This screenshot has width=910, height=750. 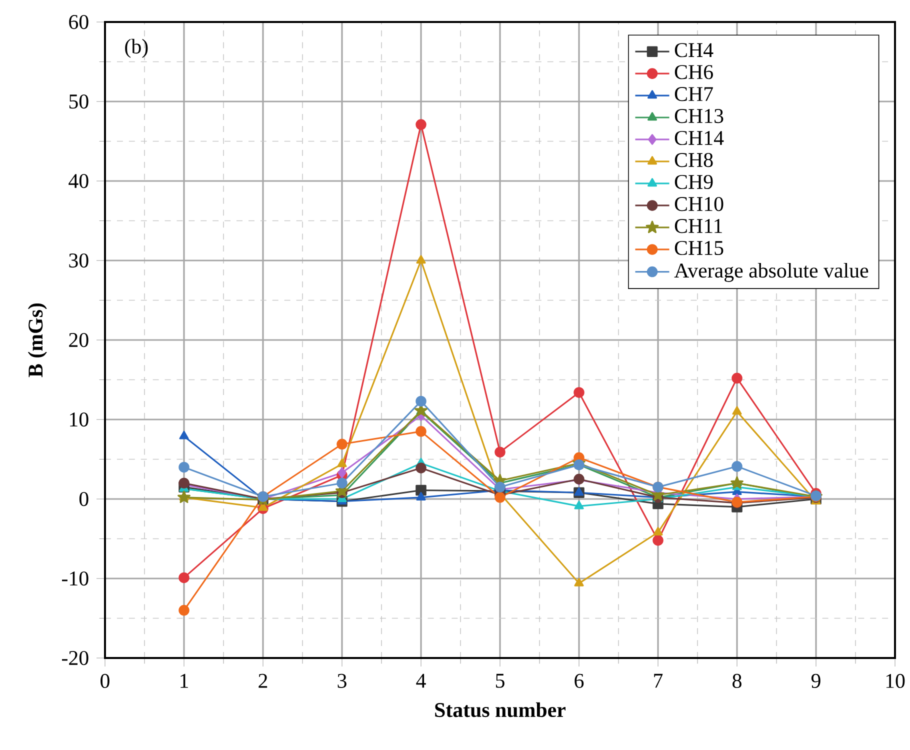 What do you see at coordinates (815, 681) in the screenshot?
I see `x-tick-label: 9` at bounding box center [815, 681].